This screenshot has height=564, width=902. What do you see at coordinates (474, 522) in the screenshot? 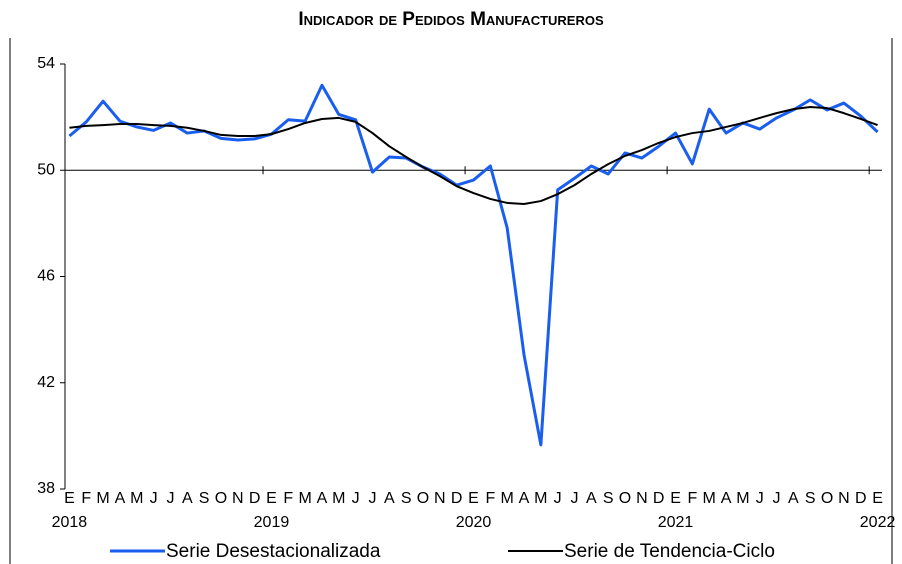
I see `year-label: 2020` at bounding box center [474, 522].